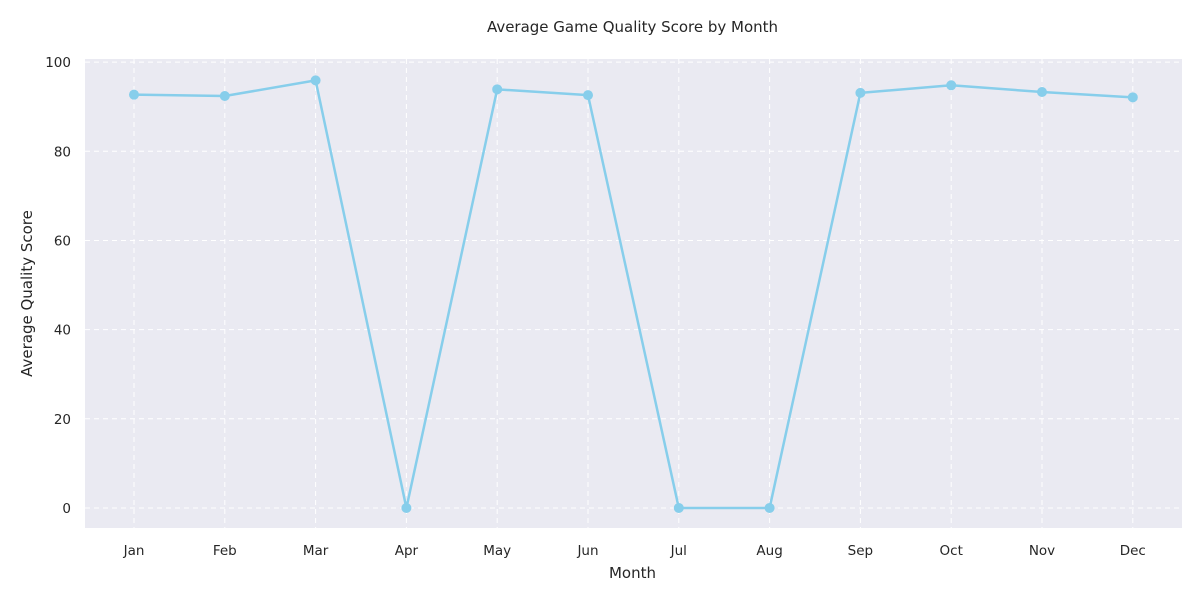 This screenshot has width=1200, height=600. Describe the element at coordinates (587, 551) in the screenshot. I see `x-tick-label: Jun` at that location.